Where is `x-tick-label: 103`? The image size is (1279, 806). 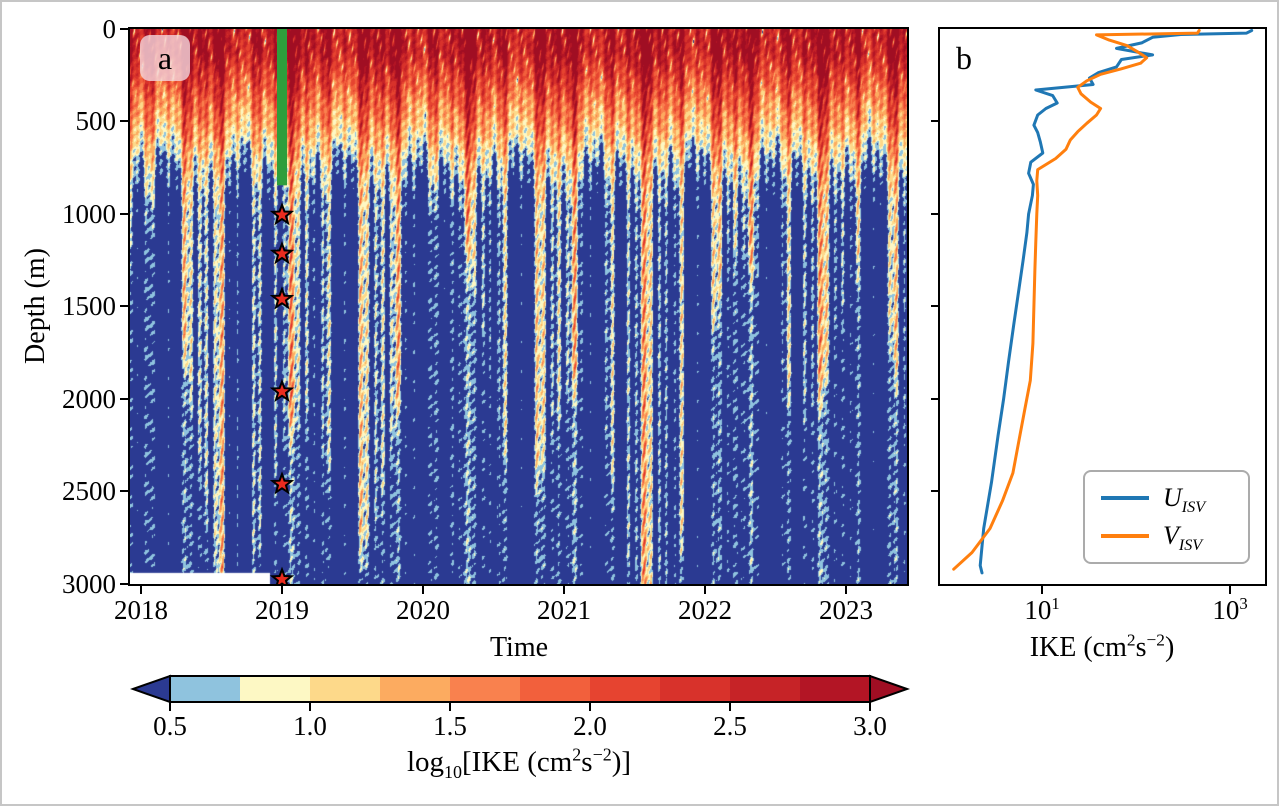 x-tick-label: 103 is located at coordinates (1230, 609).